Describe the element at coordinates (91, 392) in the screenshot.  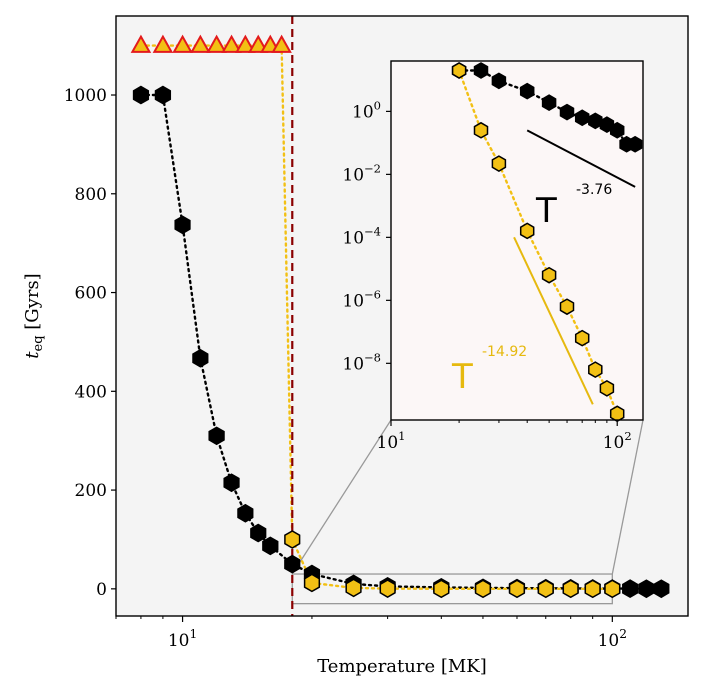
I see `y-tick-label: 400` at that location.